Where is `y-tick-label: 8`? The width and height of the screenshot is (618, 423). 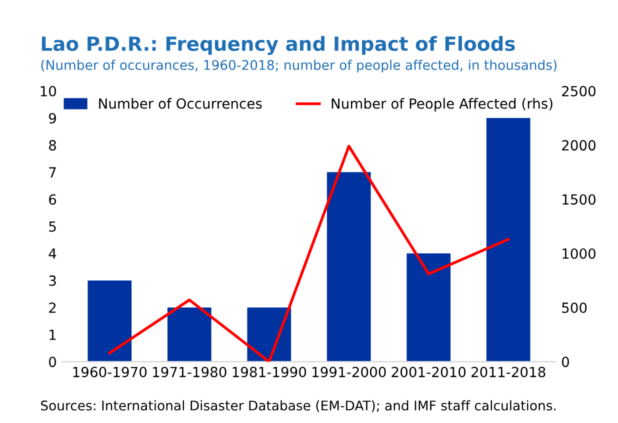
y-tick-label: 8 is located at coordinates (52, 145).